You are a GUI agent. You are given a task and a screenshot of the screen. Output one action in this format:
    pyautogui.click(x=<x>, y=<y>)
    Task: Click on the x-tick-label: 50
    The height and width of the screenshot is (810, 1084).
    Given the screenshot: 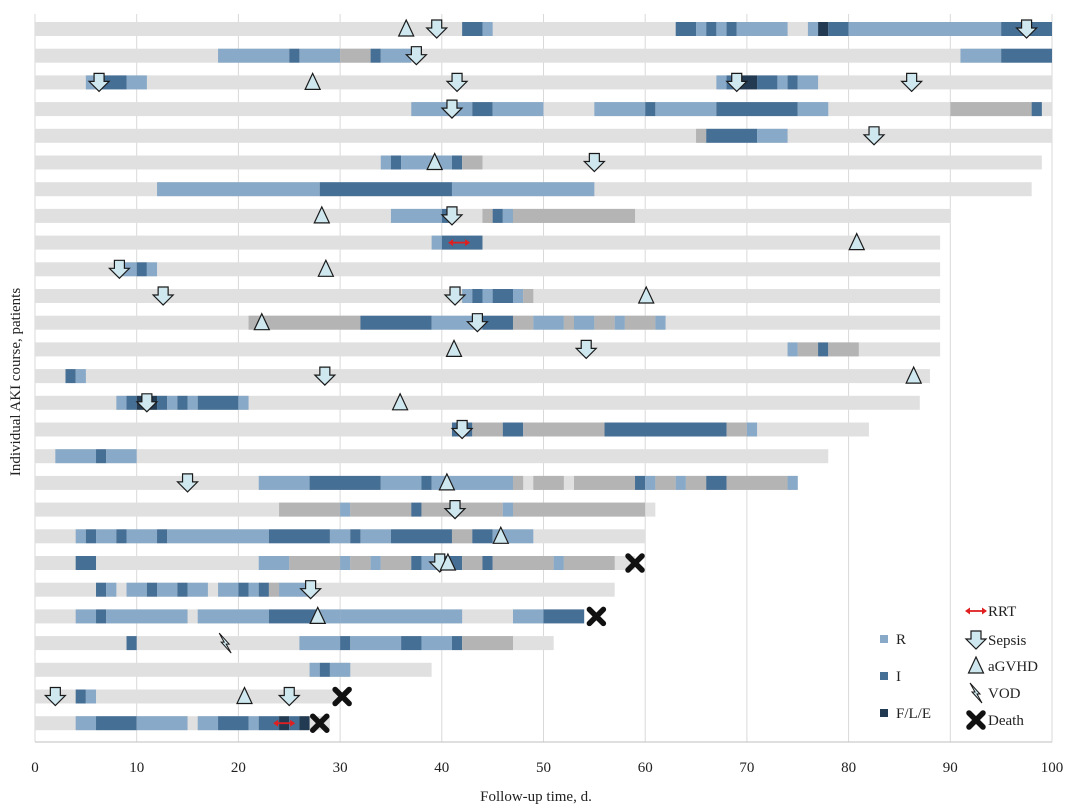 What is the action you would take?
    pyautogui.click(x=543, y=768)
    